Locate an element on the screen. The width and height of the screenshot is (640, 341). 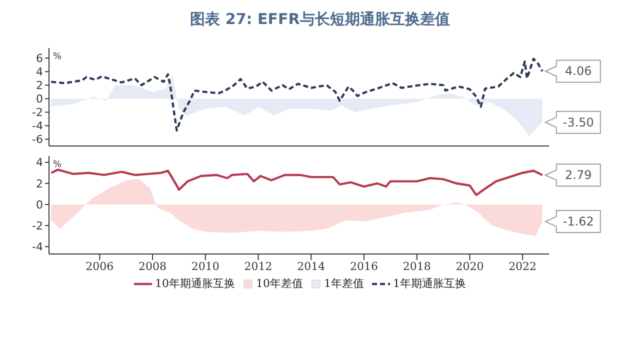
x-tick-label: 2012 is located at coordinates (258, 266).